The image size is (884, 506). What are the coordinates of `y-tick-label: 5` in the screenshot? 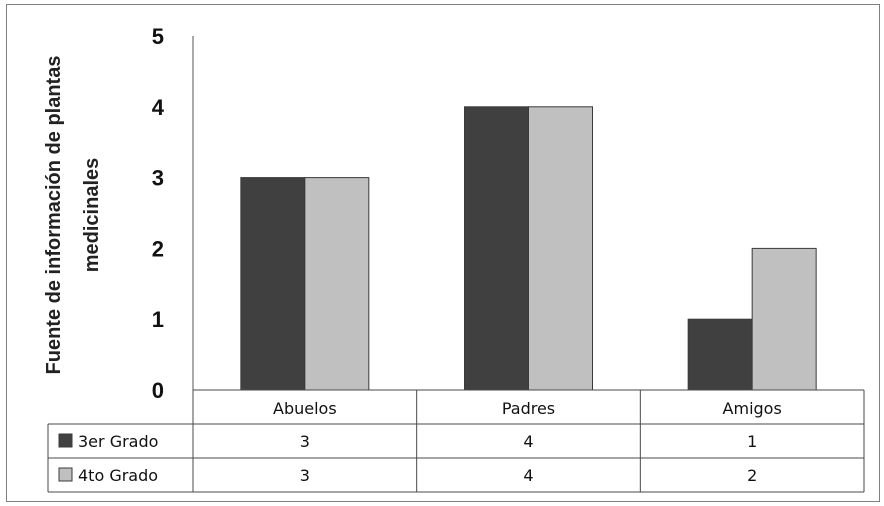 It's located at (158, 36).